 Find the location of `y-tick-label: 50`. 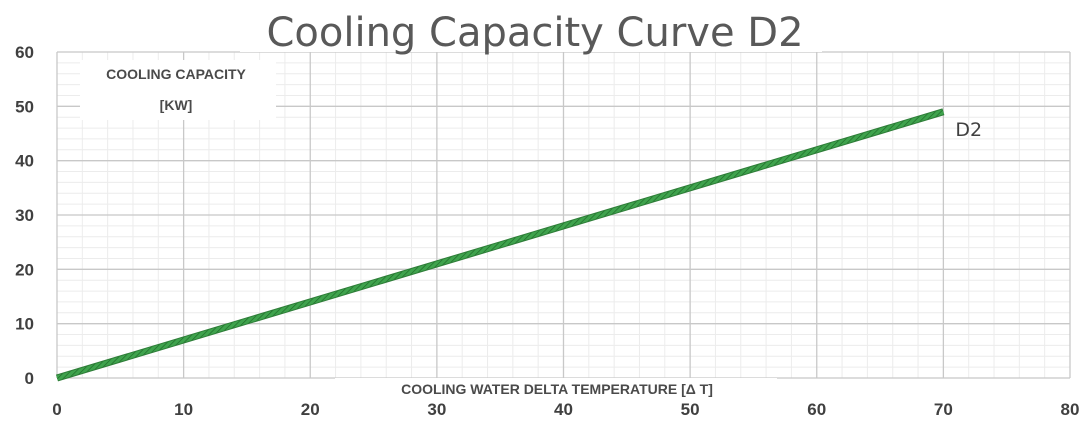

y-tick-label: 50 is located at coordinates (24, 106).